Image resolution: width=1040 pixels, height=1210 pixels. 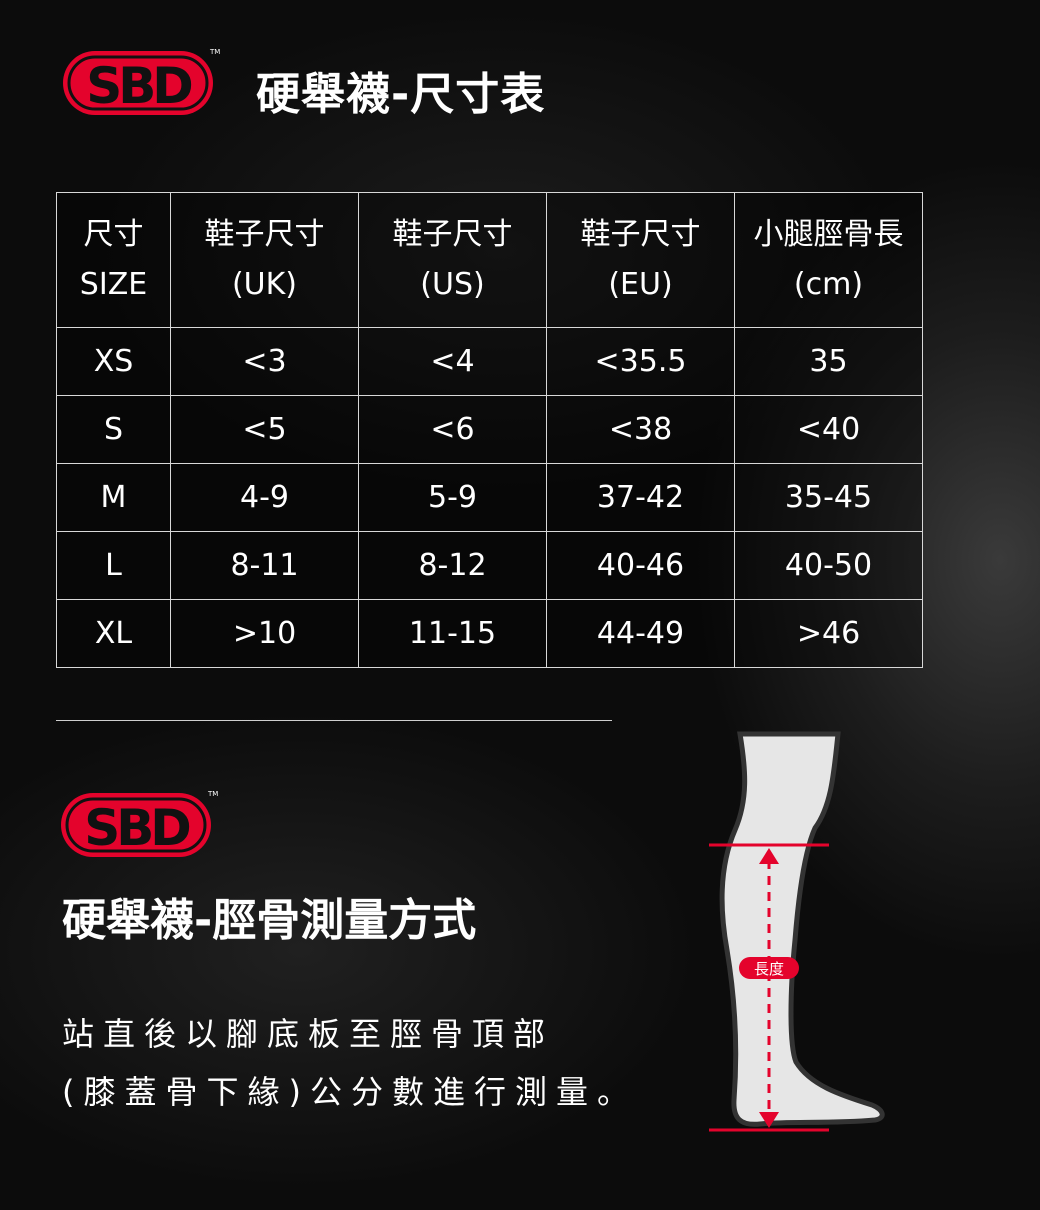 What do you see at coordinates (452, 633) in the screenshot?
I see `table-cell: 11-15` at bounding box center [452, 633].